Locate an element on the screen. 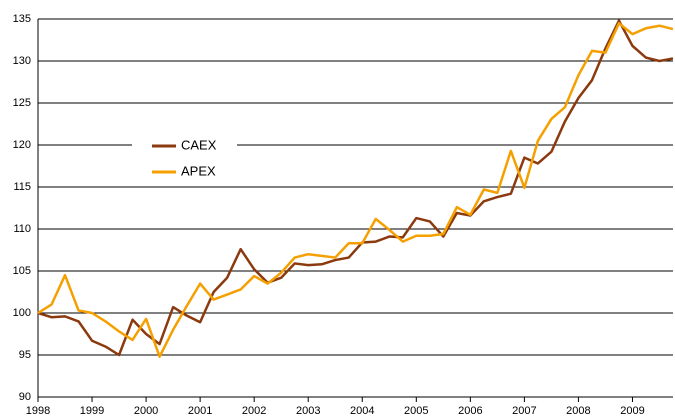 Image resolution: width=675 pixels, height=417 pixels. x-tick-label: 1998 is located at coordinates (38, 411).